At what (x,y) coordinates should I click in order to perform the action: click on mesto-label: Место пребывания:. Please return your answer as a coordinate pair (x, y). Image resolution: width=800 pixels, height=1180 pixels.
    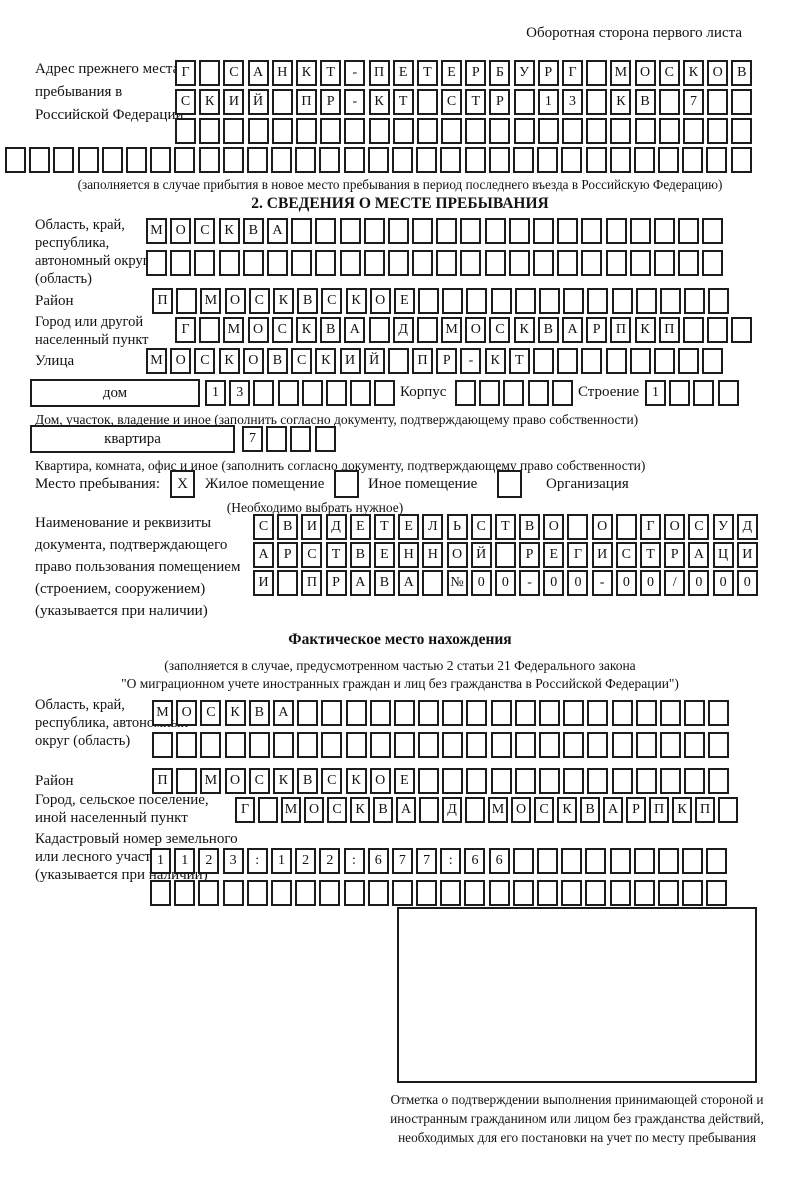
    Looking at the image, I should click on (97, 484).